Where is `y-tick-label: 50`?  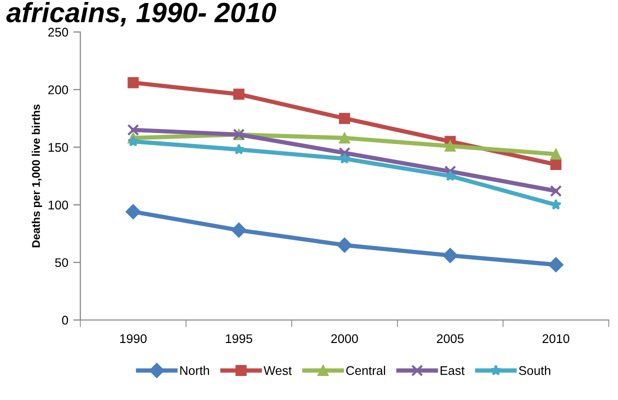 y-tick-label: 50 is located at coordinates (61, 263).